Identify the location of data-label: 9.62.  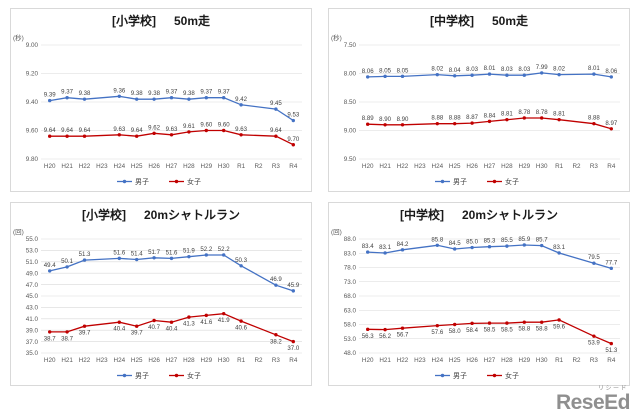
(154, 127).